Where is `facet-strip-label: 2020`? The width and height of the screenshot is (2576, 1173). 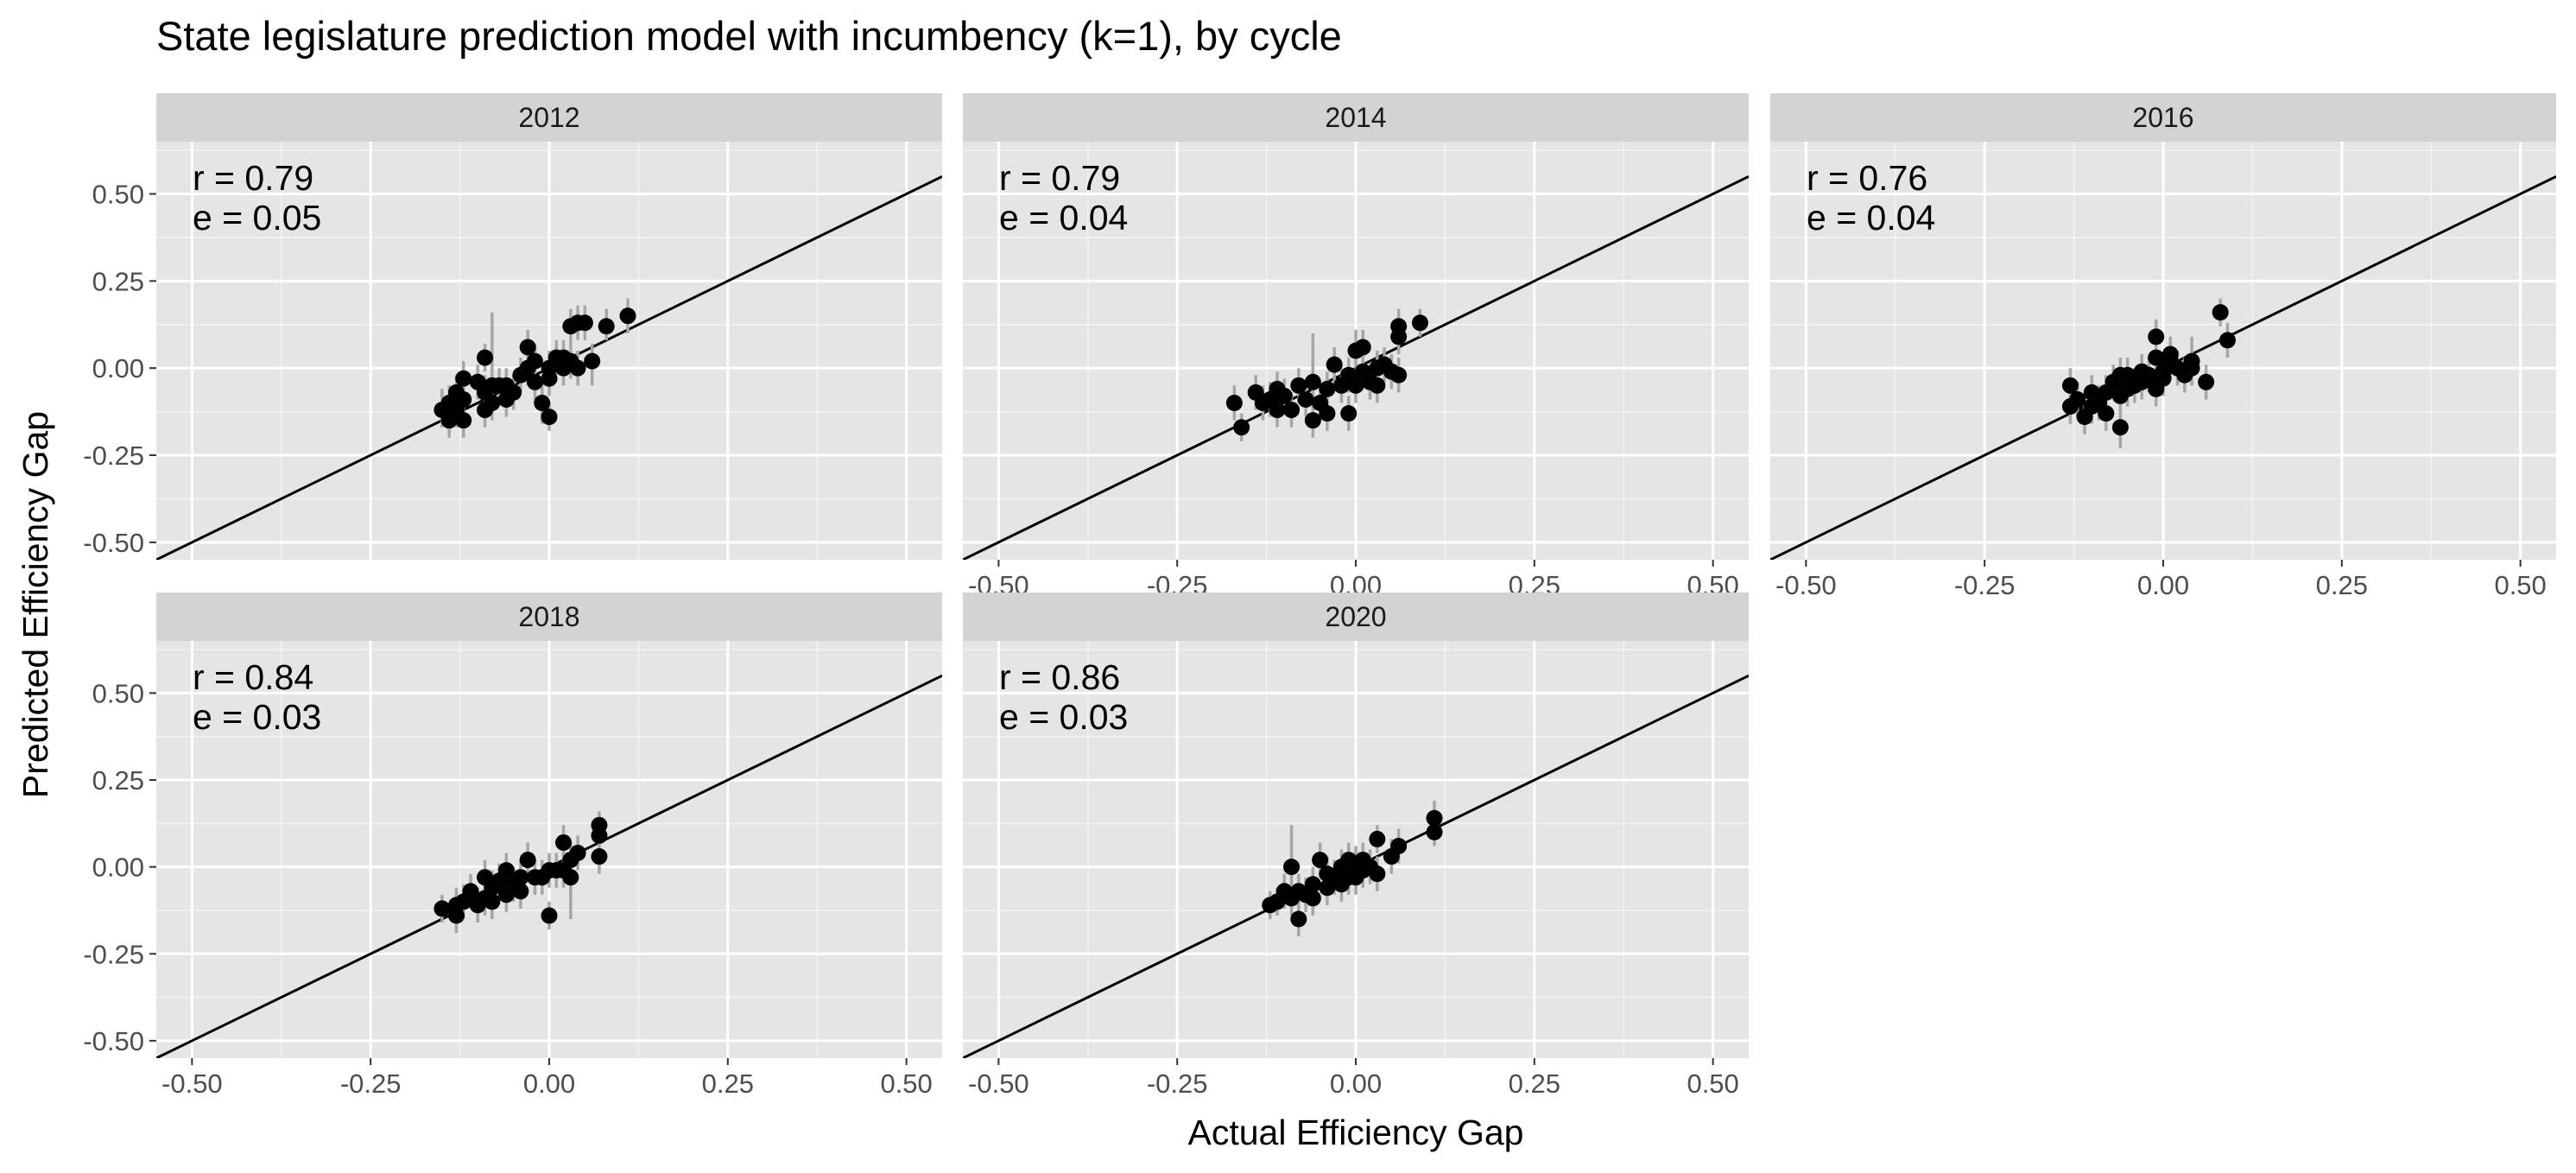
facet-strip-label: 2020 is located at coordinates (1355, 616).